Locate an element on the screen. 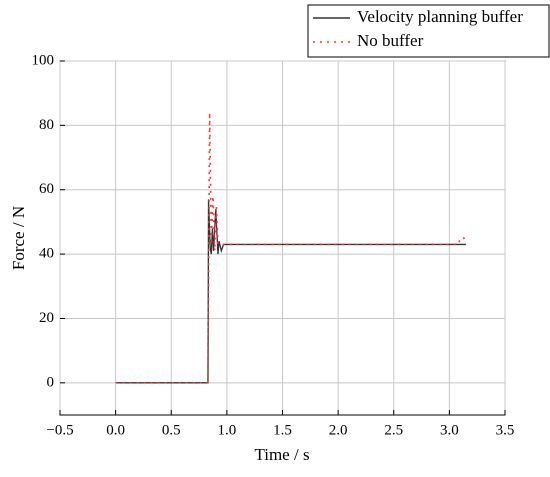  y-tick-label: 20 is located at coordinates (46, 318).